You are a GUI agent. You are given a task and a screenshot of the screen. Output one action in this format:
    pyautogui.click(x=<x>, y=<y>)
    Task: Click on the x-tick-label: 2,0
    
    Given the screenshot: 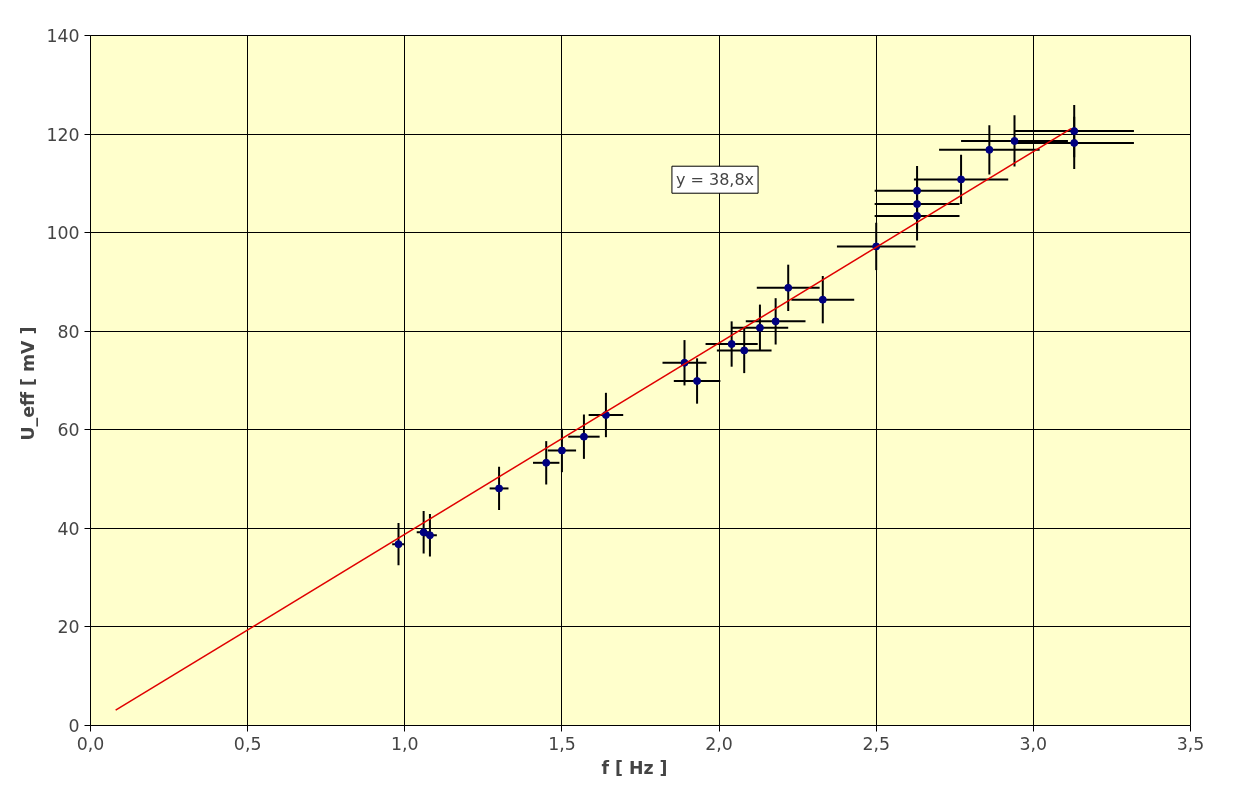 What is the action you would take?
    pyautogui.click(x=719, y=743)
    